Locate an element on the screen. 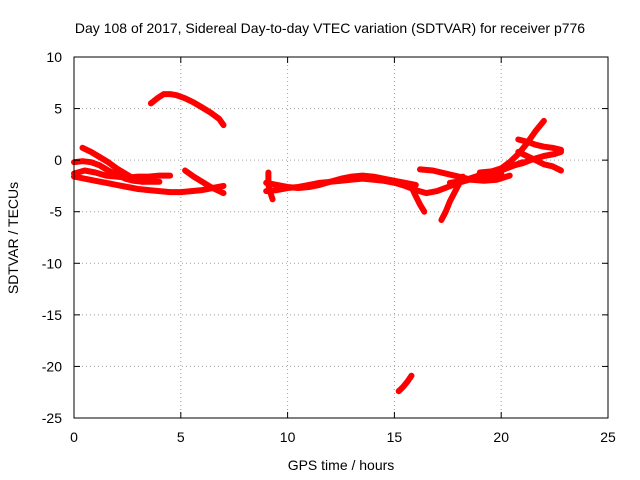  y-tick-label: -15 is located at coordinates (52, 315).